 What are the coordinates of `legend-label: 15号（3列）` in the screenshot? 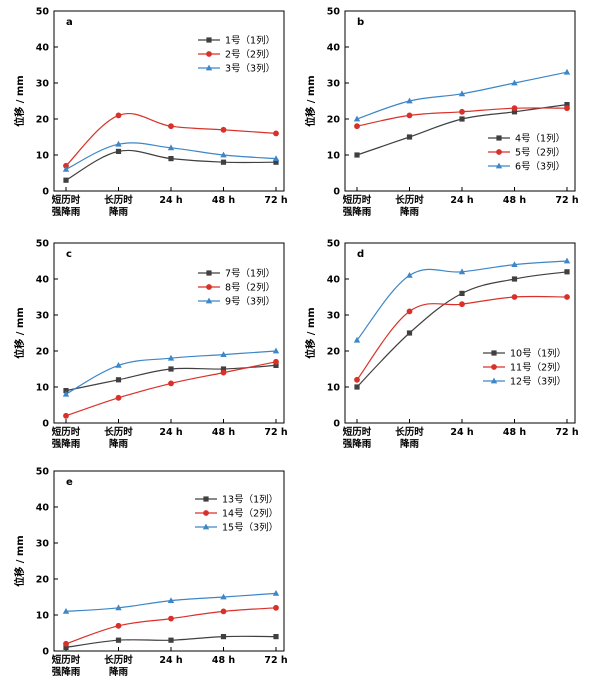 It's located at (250, 528).